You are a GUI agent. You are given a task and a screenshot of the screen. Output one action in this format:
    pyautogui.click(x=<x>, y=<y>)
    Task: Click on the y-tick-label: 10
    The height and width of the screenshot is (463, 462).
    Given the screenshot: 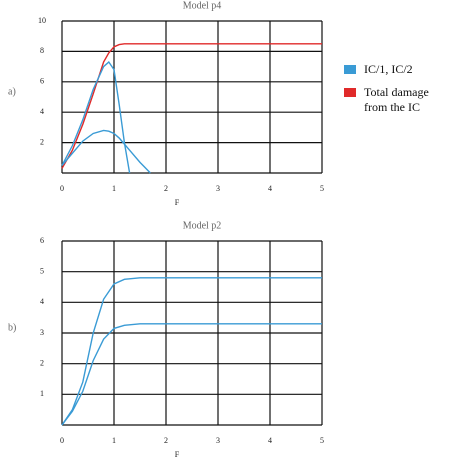 What is the action you would take?
    pyautogui.click(x=42, y=20)
    